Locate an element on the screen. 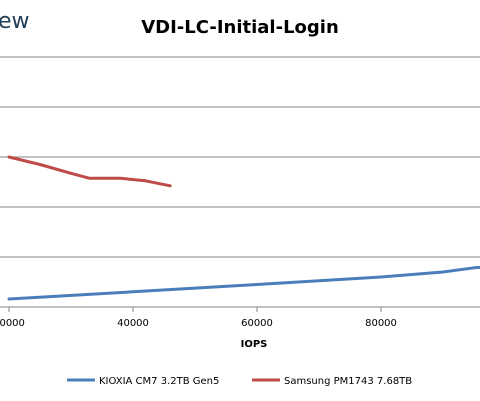  chart-title: VDI-LC-Initial-Login is located at coordinates (240, 27).